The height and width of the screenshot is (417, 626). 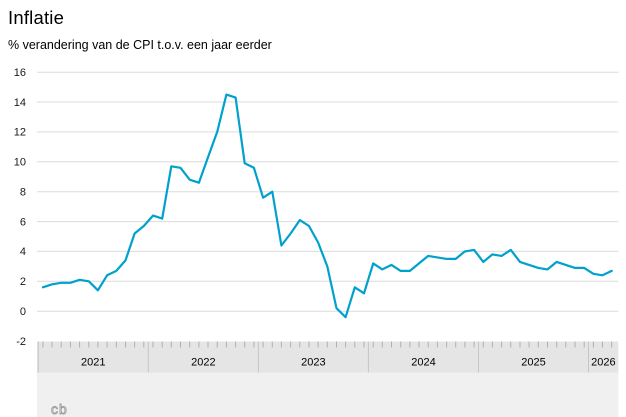 I want to click on svg-text: 4, so click(x=23, y=252).